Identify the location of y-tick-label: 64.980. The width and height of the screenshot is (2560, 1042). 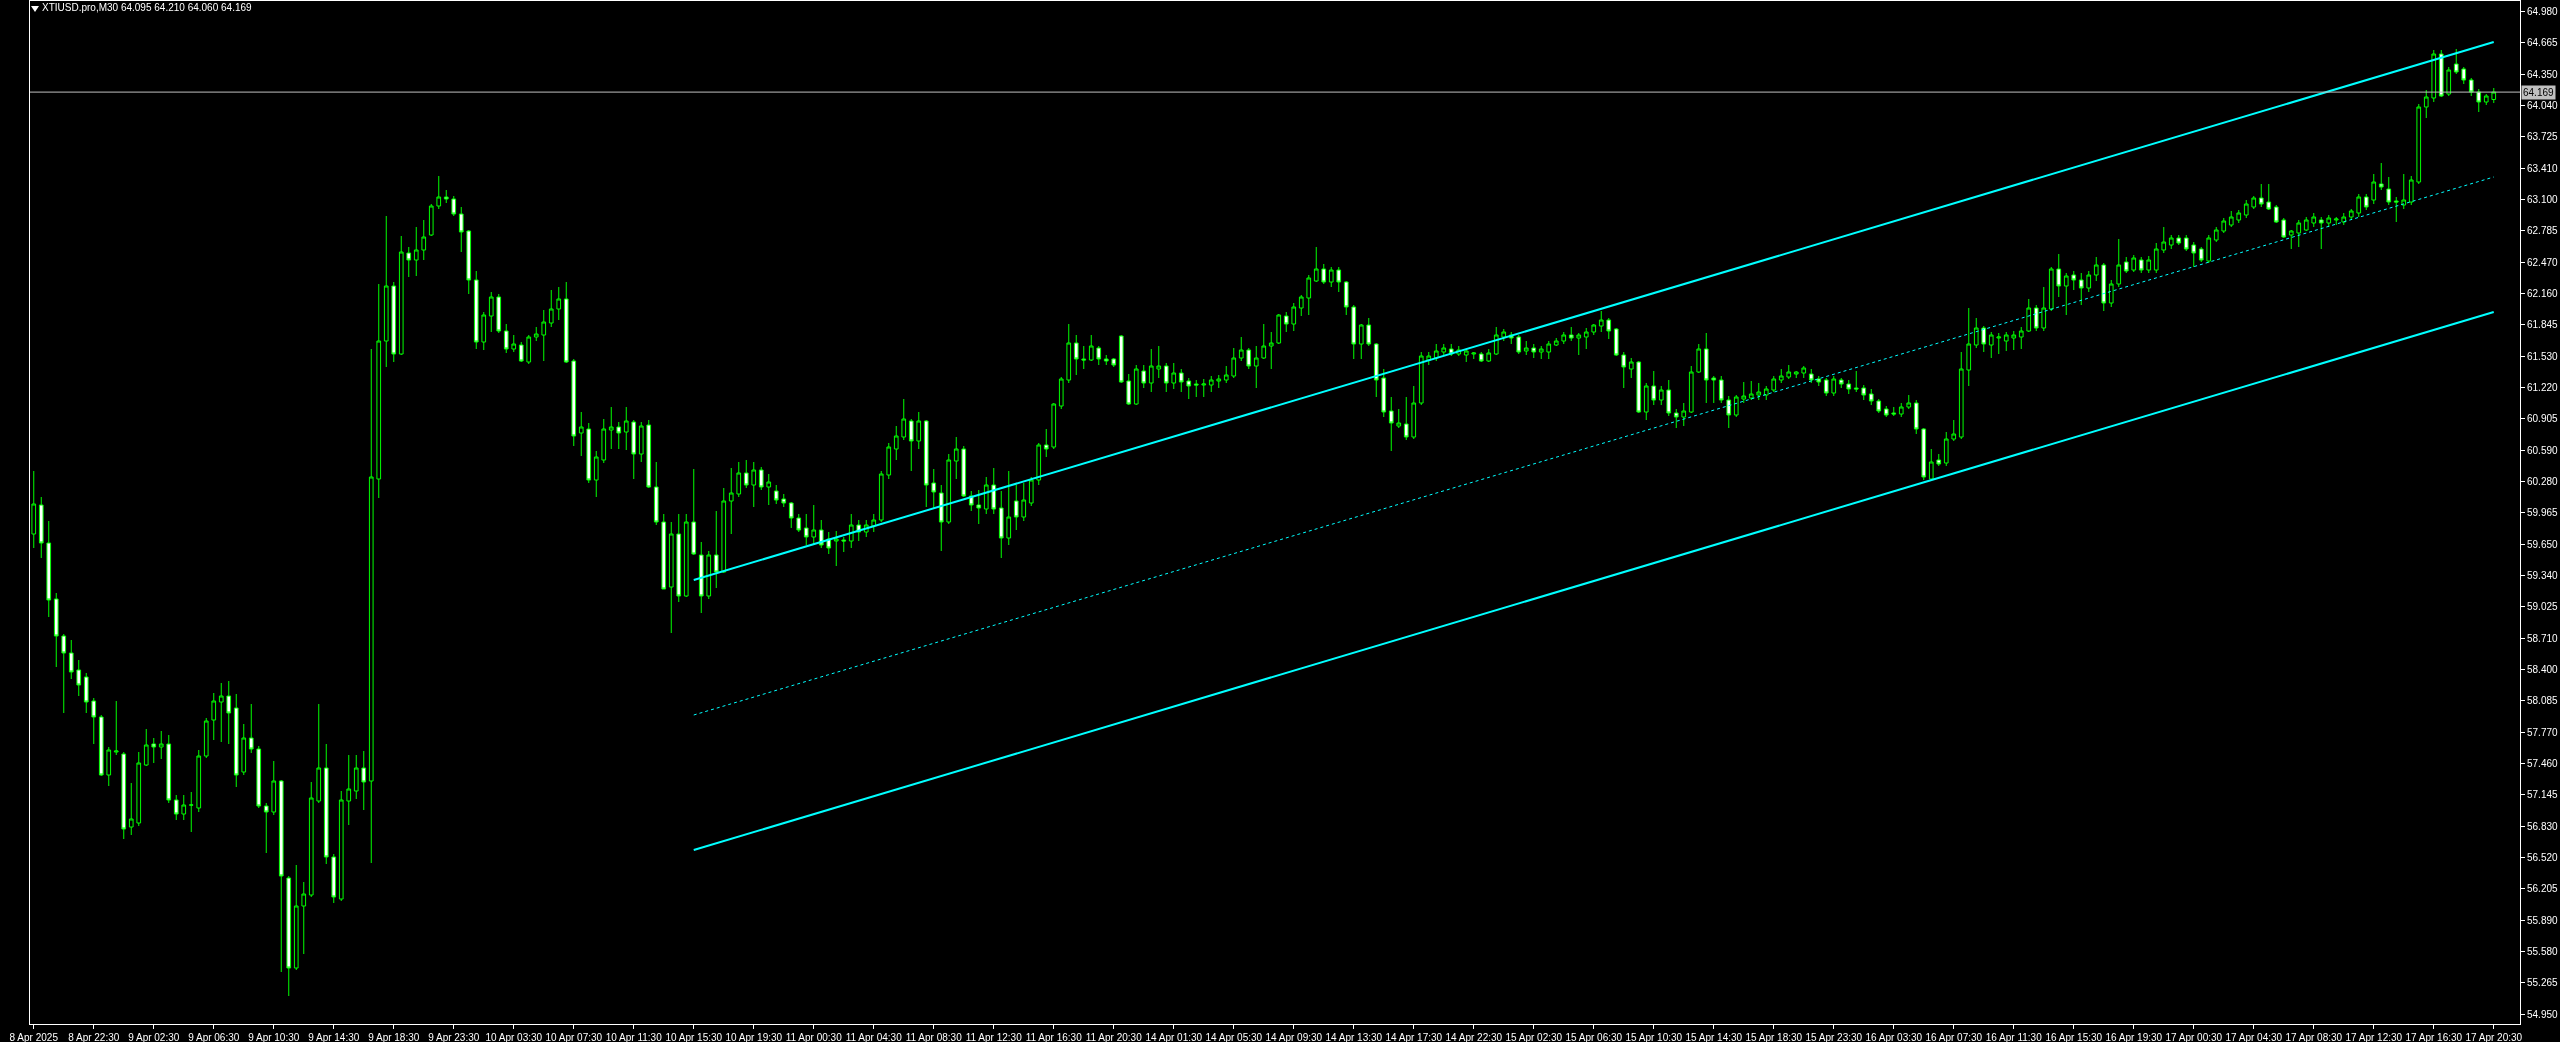
(2543, 11).